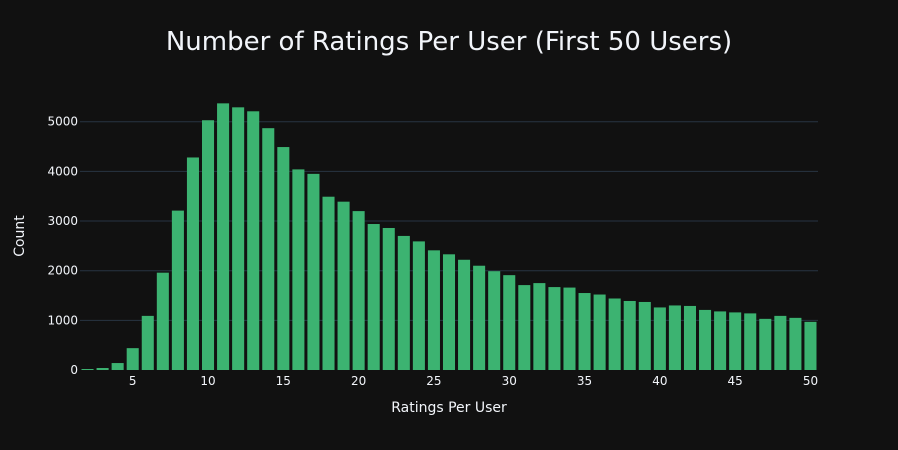 The height and width of the screenshot is (450, 898). What do you see at coordinates (584, 381) in the screenshot?
I see `x-tick-label: 35` at bounding box center [584, 381].